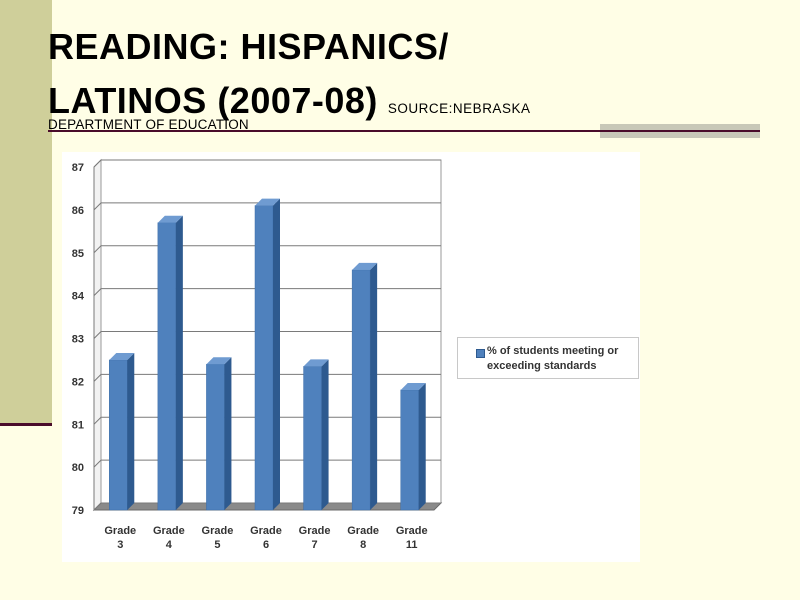 This screenshot has width=800, height=600. I want to click on accent-box, so click(680, 131).